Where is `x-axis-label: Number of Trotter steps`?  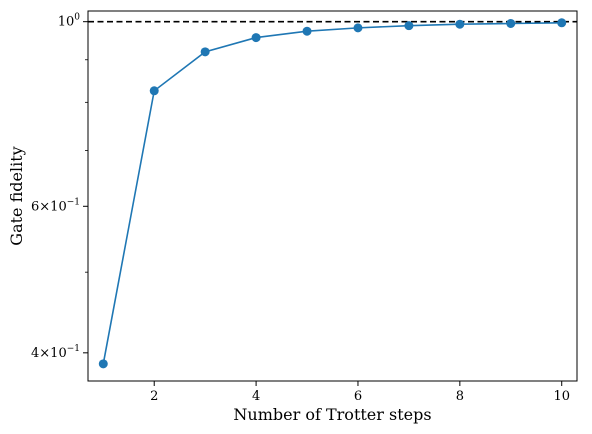
x-axis-label: Number of Trotter steps is located at coordinates (332, 414).